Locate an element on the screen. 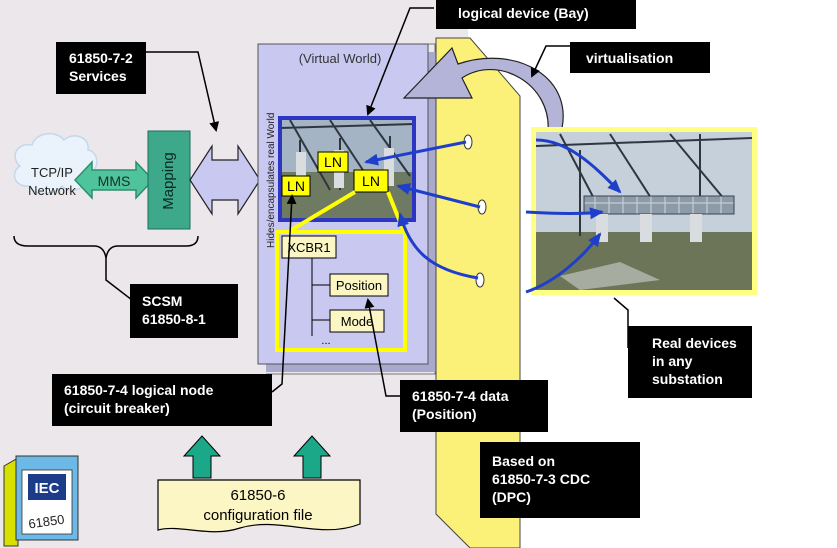 The image size is (837, 548). logical-device-label: logical device (Bay) is located at coordinates (536, 14).